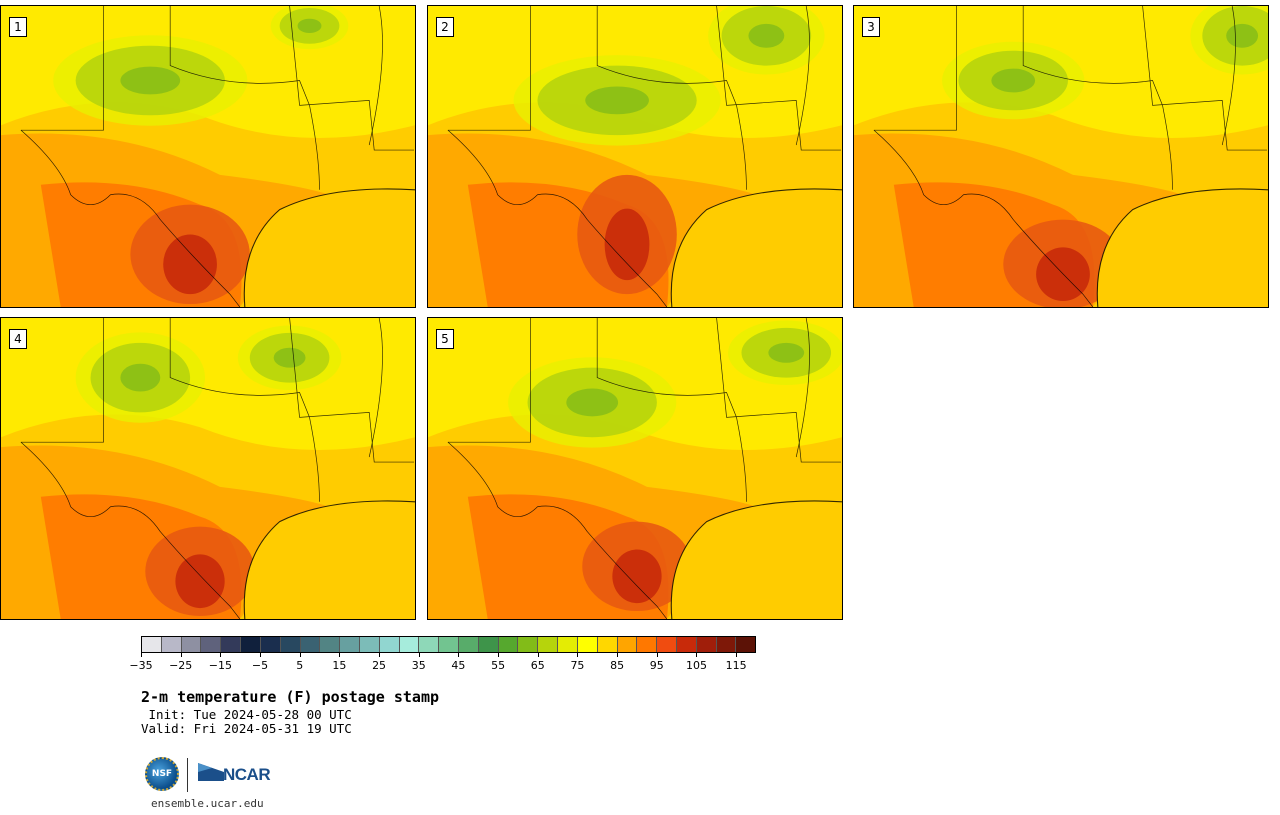 This screenshot has width=1280, height=815. Describe the element at coordinates (290, 697) in the screenshot. I see `plot-title: 2-m temperature (F) postage stamp` at that location.